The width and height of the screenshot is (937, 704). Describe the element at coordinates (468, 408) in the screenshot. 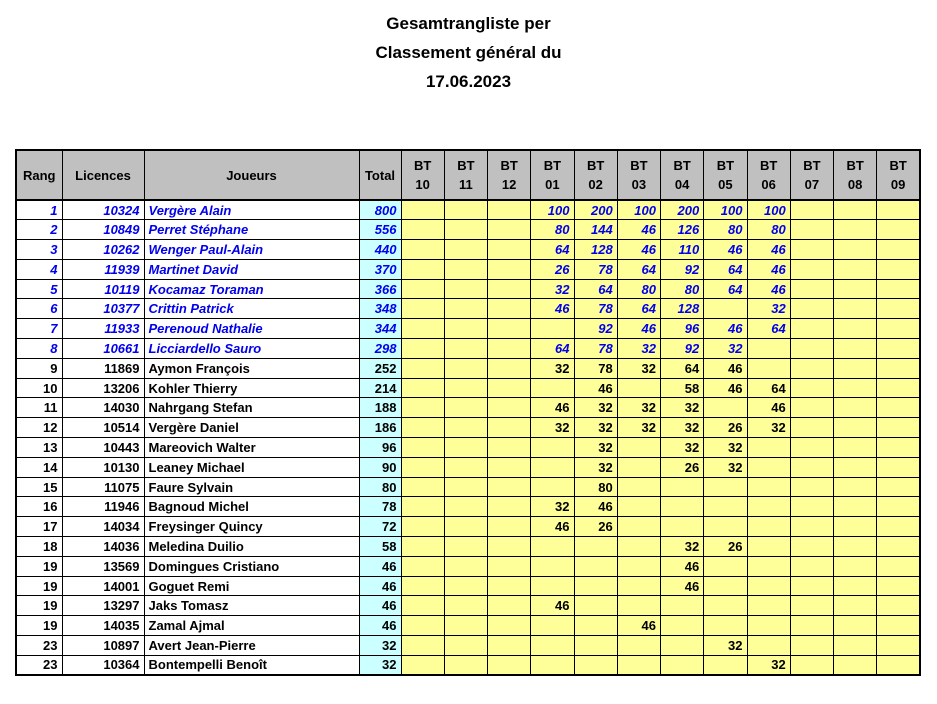

I see `table-row: 11 14030 Nahrgang Stefan 188 46 32 32 32 46` at that location.